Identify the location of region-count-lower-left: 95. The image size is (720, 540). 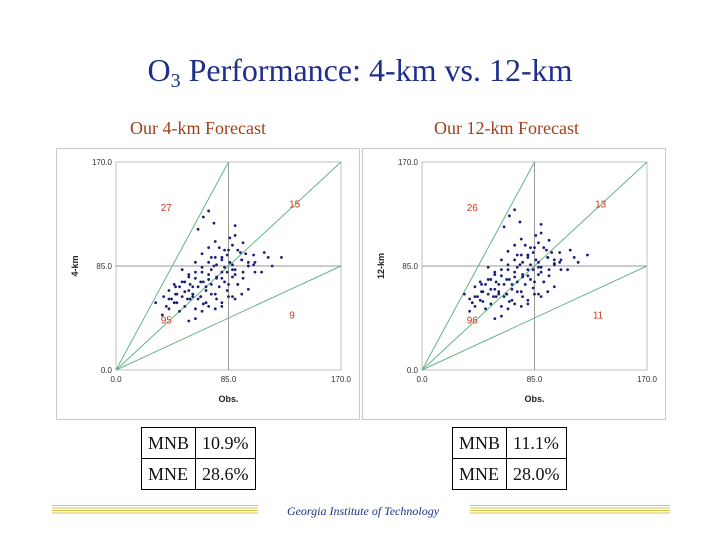
(167, 321).